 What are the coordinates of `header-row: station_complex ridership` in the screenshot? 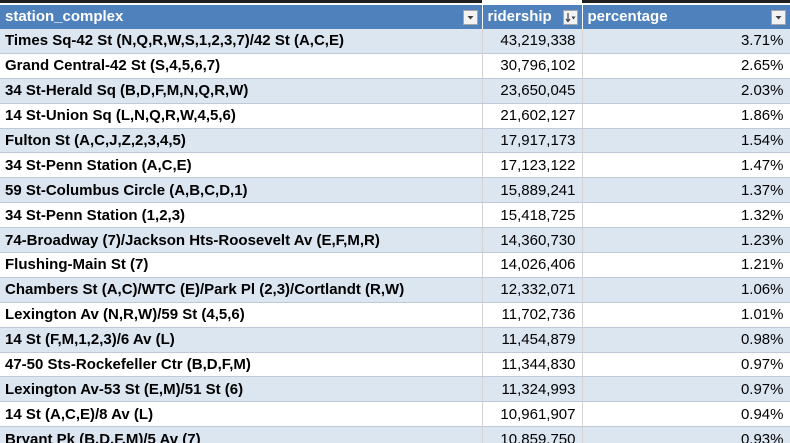 It's located at (395, 17).